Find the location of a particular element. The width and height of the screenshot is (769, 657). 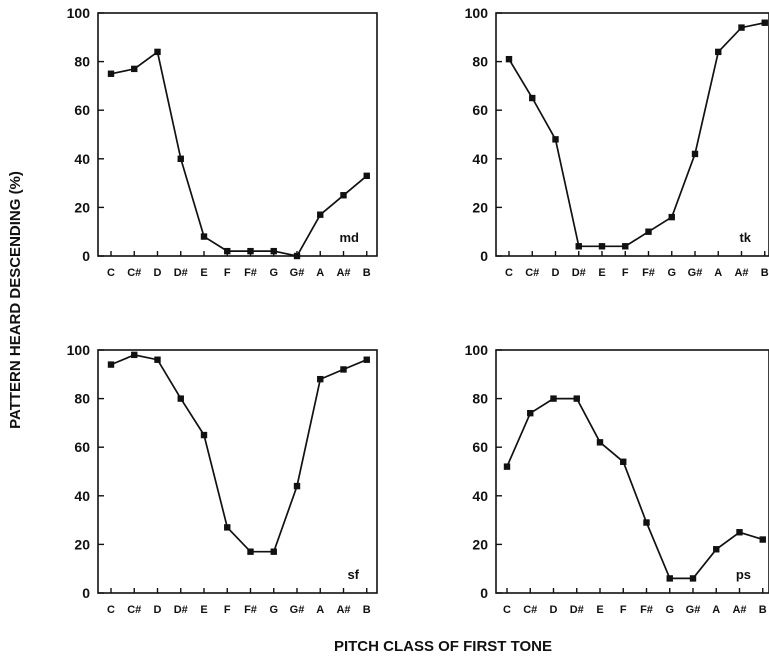

x-axis-title: PITCH CLASS OF FIRST TONE is located at coordinates (443, 646).